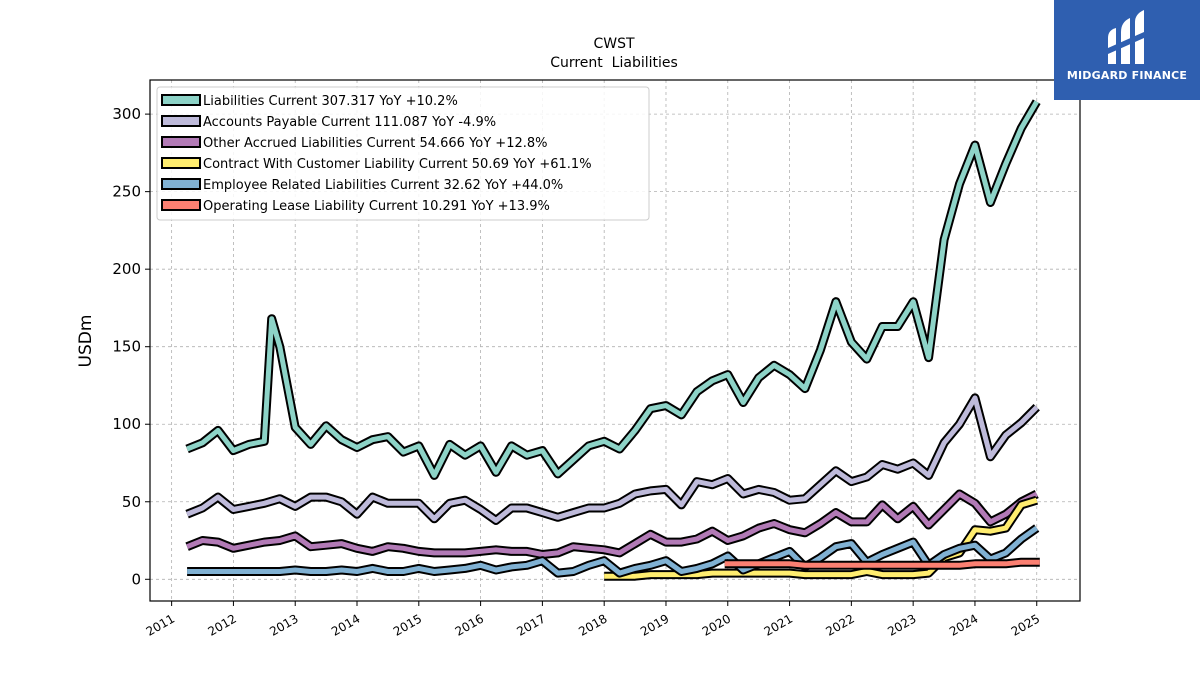 Image resolution: width=1200 pixels, height=675 pixels. What do you see at coordinates (126, 347) in the screenshot?
I see `y-tick-label: 150` at bounding box center [126, 347].